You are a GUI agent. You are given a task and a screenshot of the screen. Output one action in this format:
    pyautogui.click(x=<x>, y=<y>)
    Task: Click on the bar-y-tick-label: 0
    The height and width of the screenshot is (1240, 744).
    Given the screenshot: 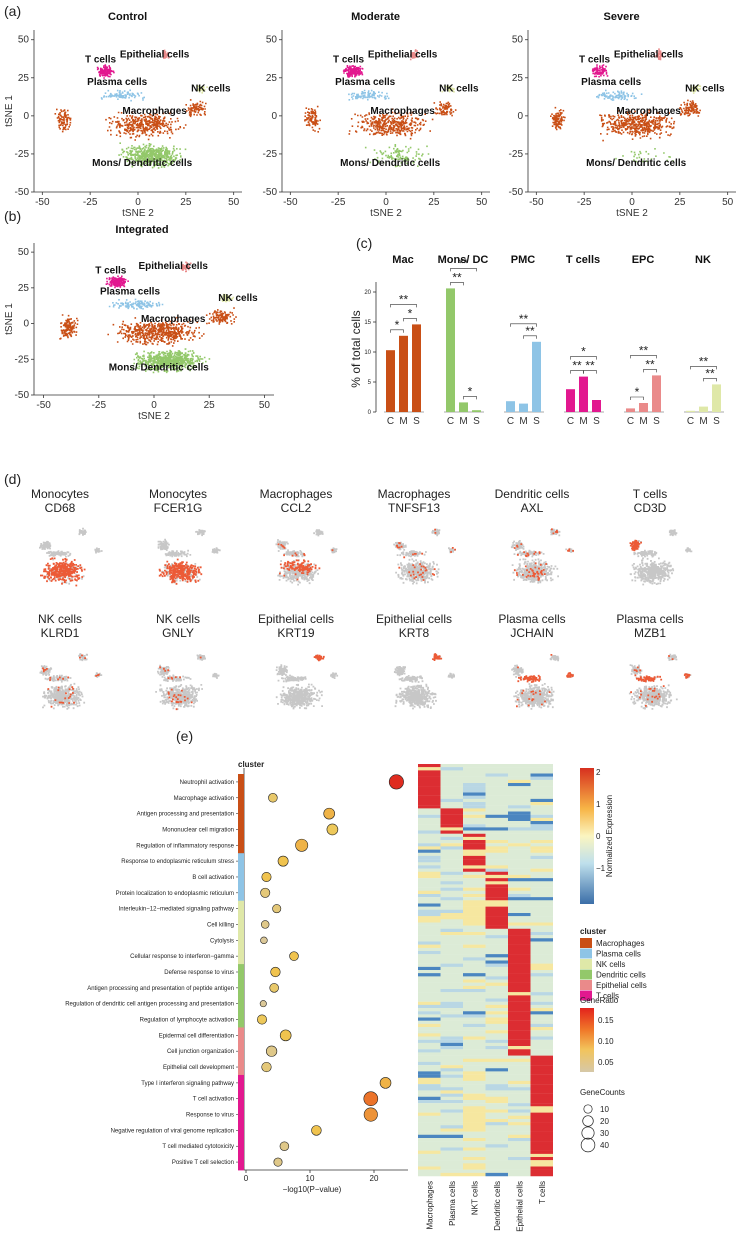 What is the action you would take?
    pyautogui.click(x=370, y=413)
    